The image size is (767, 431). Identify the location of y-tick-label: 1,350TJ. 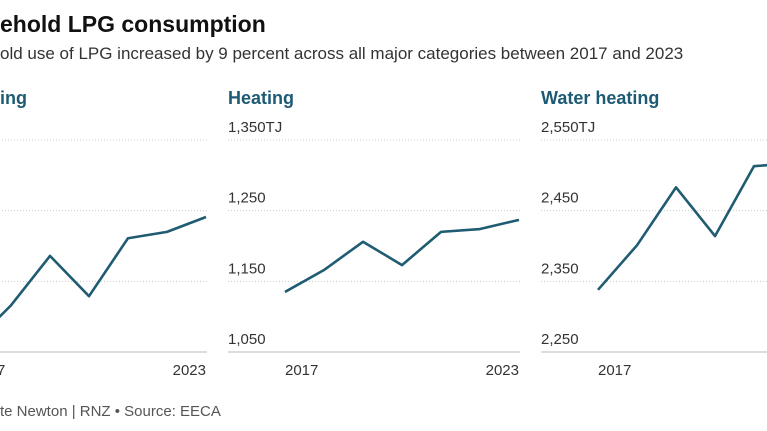
(255, 127).